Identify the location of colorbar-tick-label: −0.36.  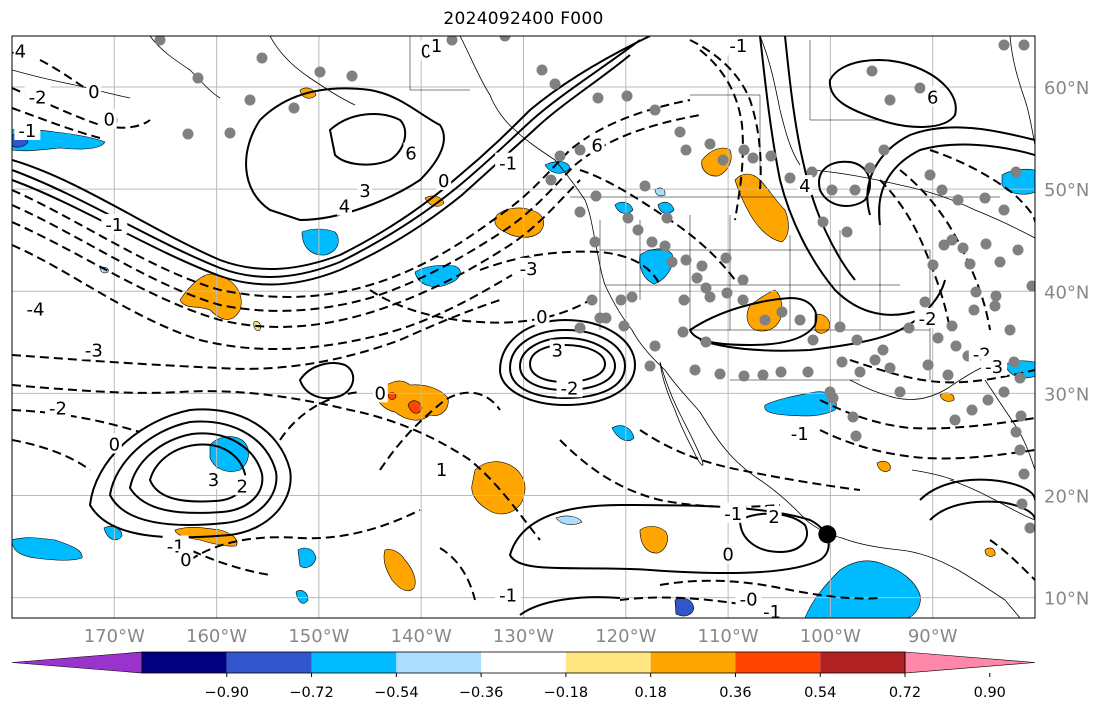
(481, 693).